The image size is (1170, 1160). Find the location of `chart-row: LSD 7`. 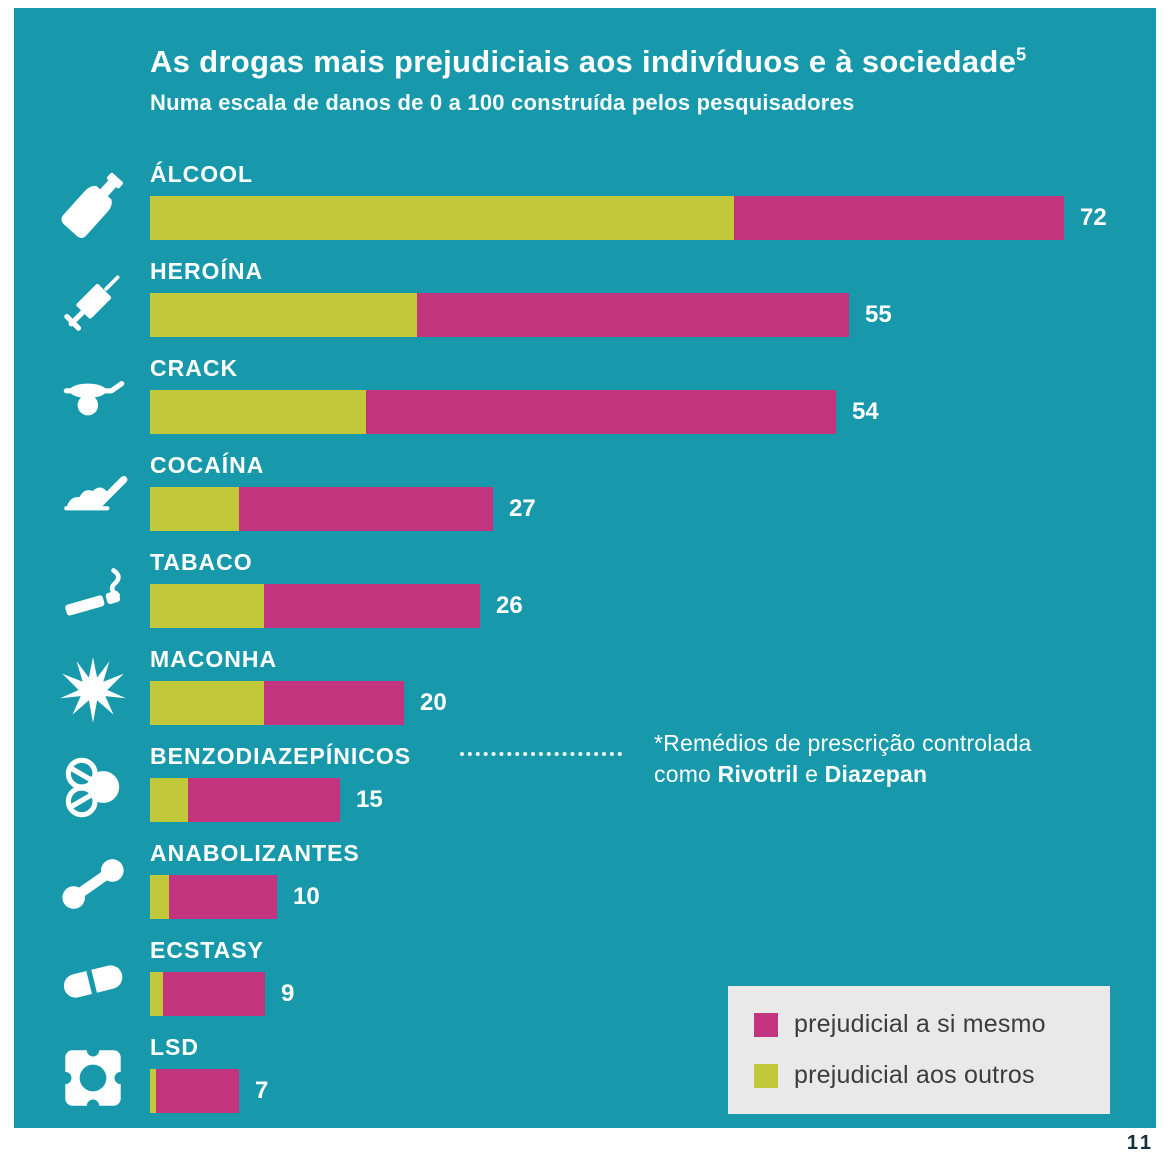

chart-row: LSD 7 is located at coordinates (585, 1081).